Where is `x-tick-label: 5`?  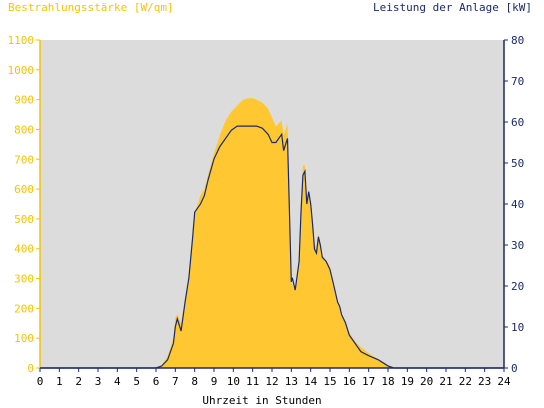 x-tick-label: 5 is located at coordinates (136, 381).